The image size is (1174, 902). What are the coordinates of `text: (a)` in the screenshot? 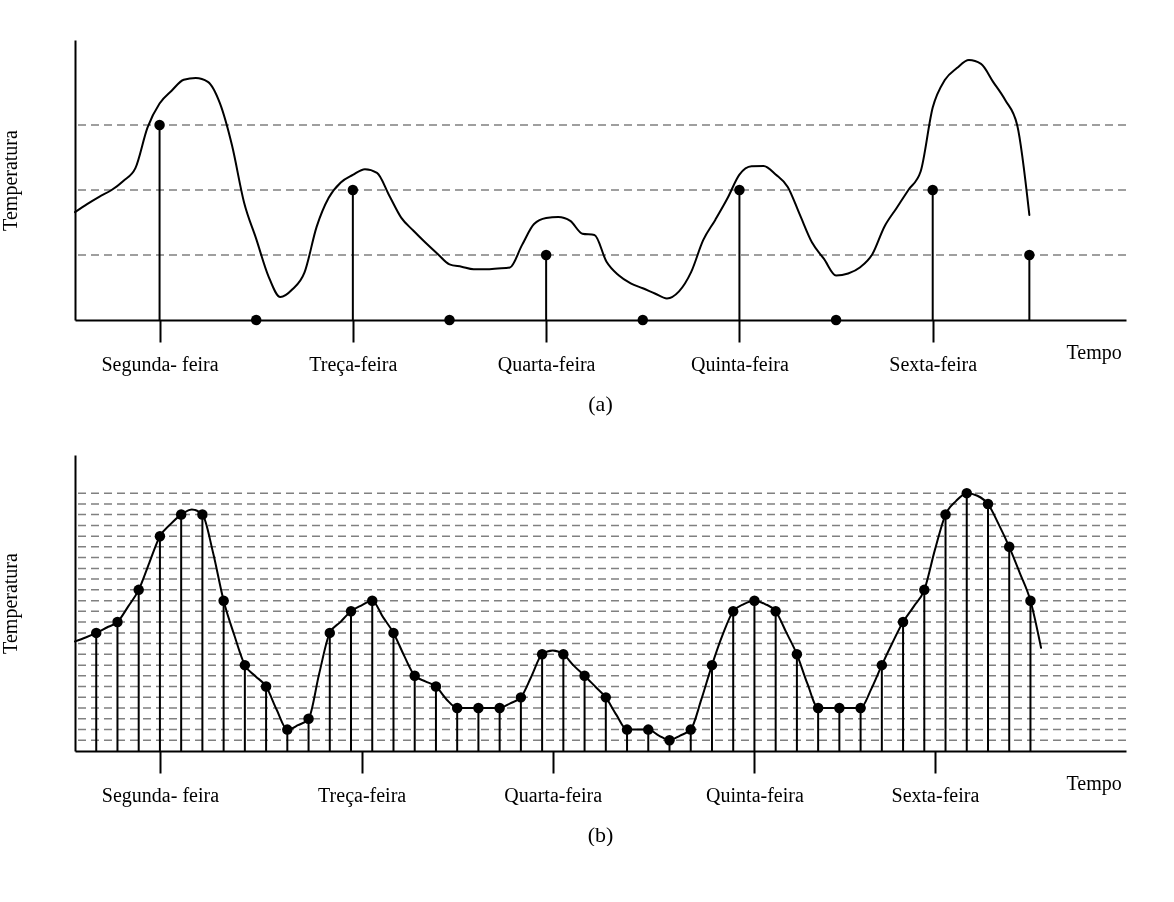 It's located at (600, 403).